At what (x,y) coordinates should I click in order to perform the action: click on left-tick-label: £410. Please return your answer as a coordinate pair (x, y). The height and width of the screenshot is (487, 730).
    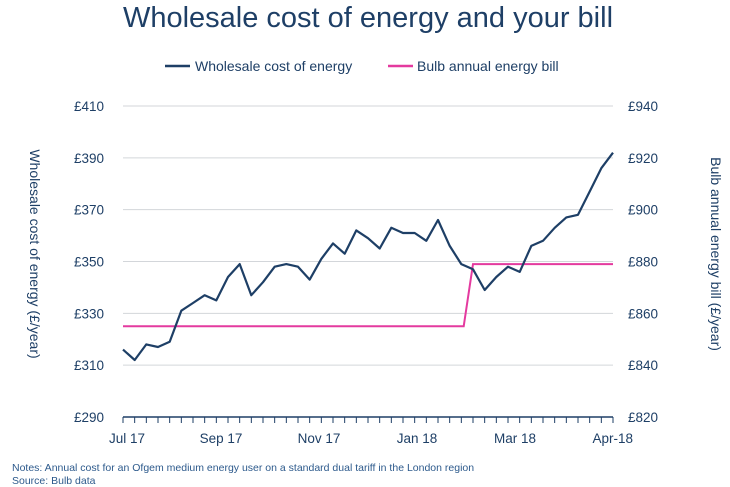
    Looking at the image, I should click on (89, 106).